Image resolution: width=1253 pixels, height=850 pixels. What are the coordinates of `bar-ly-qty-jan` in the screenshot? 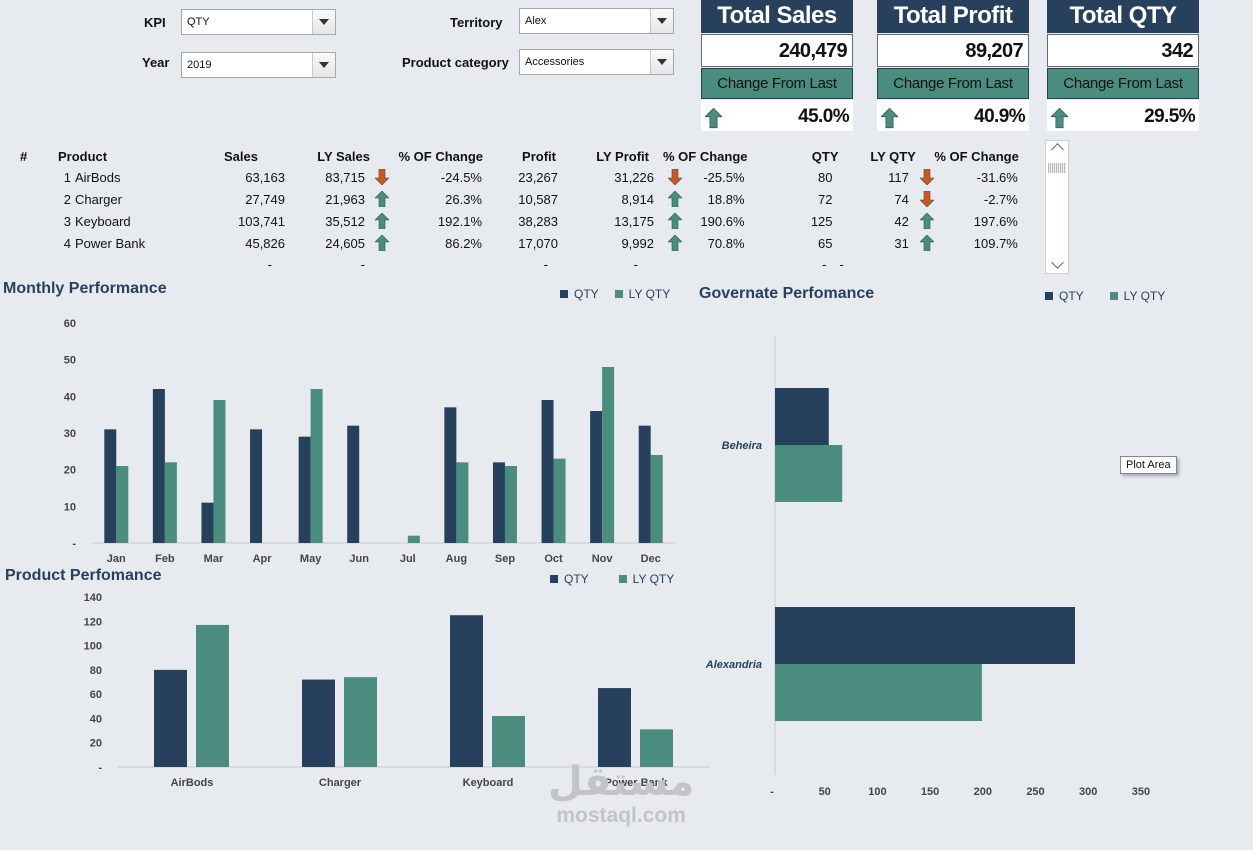 It's located at (122, 504).